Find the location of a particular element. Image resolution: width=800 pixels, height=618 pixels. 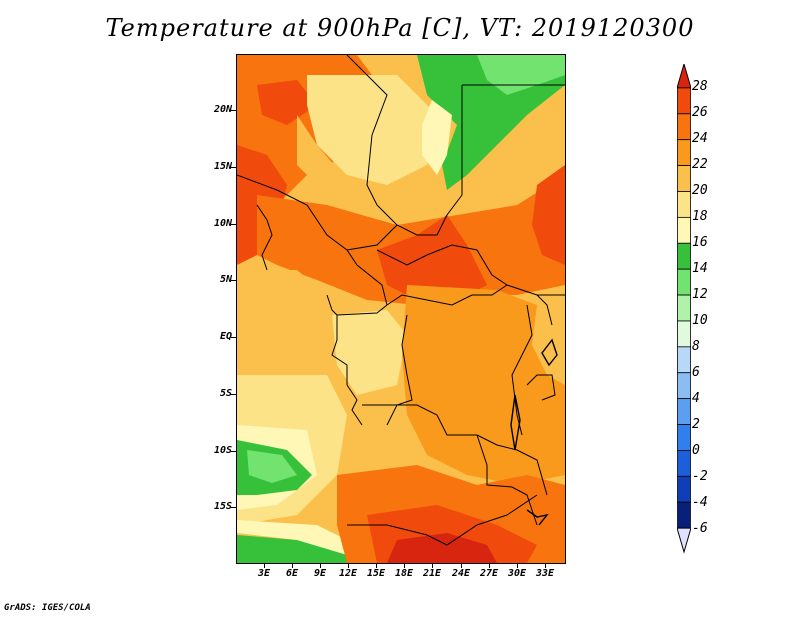

colorbar-level-label: 2 is located at coordinates (696, 424).